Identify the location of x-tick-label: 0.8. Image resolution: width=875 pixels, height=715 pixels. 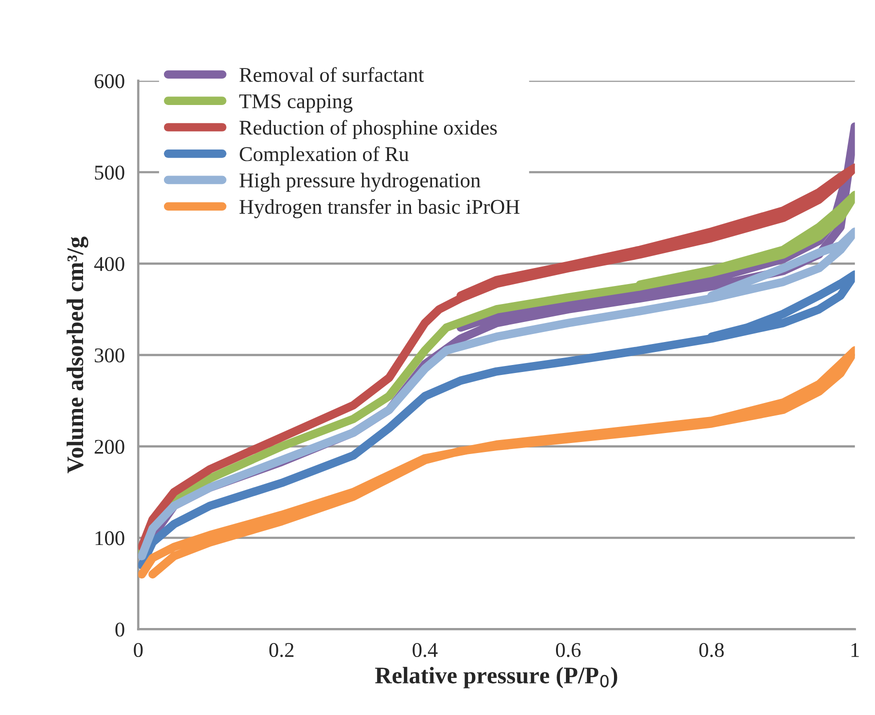
(711, 650).